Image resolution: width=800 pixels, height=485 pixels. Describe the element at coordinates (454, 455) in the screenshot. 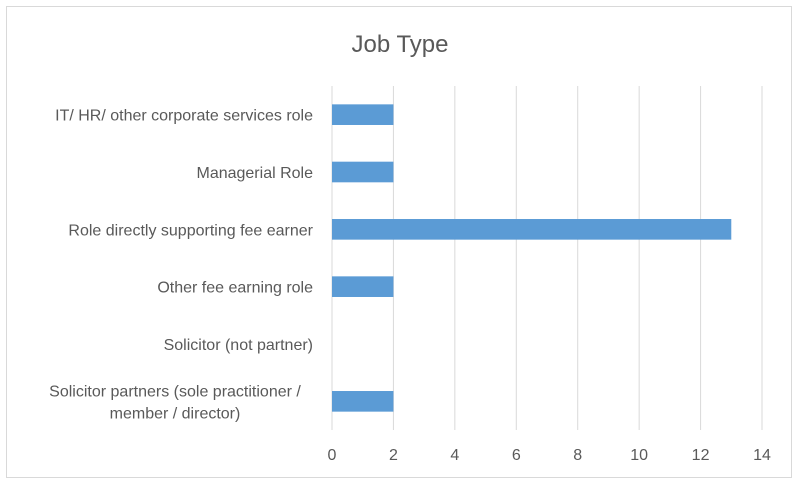

I see `x-tick-label-2: 4` at that location.